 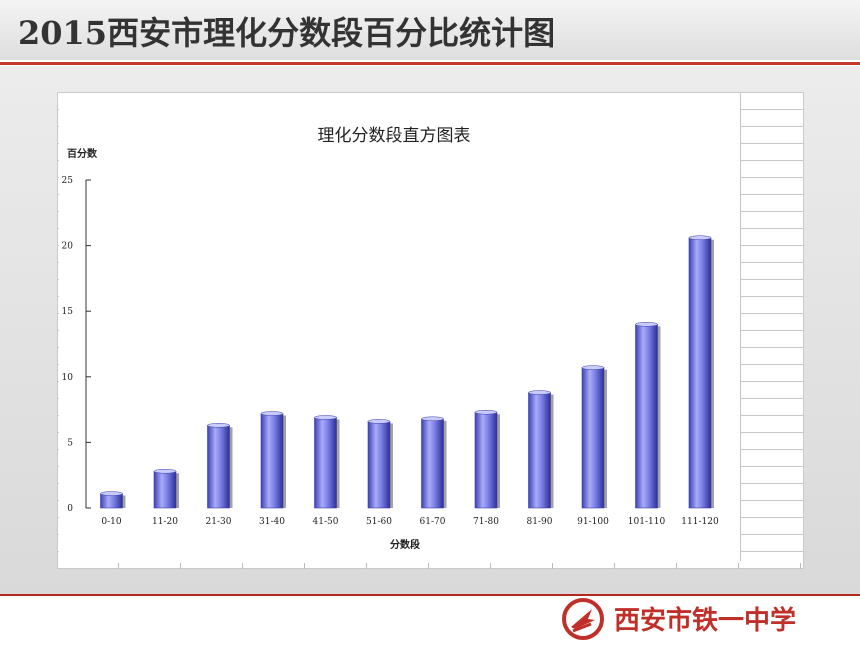 What do you see at coordinates (70, 443) in the screenshot?
I see `y-tick-label: 5` at bounding box center [70, 443].